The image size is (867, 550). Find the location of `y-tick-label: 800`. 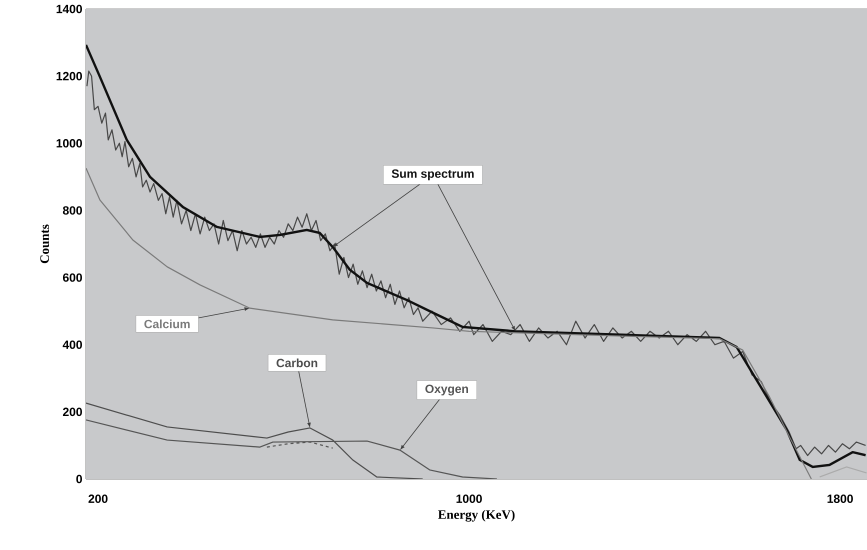

y-tick-label: 800 is located at coordinates (72, 210).